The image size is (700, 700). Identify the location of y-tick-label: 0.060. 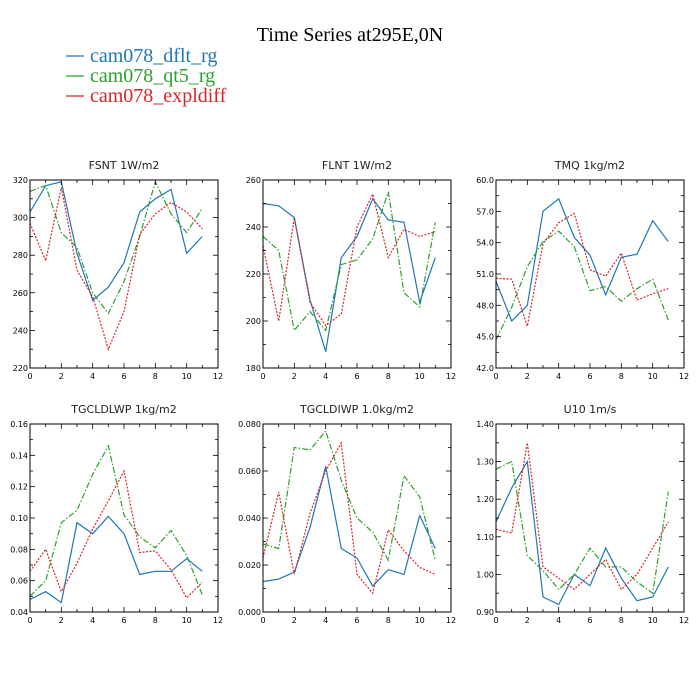
(249, 471).